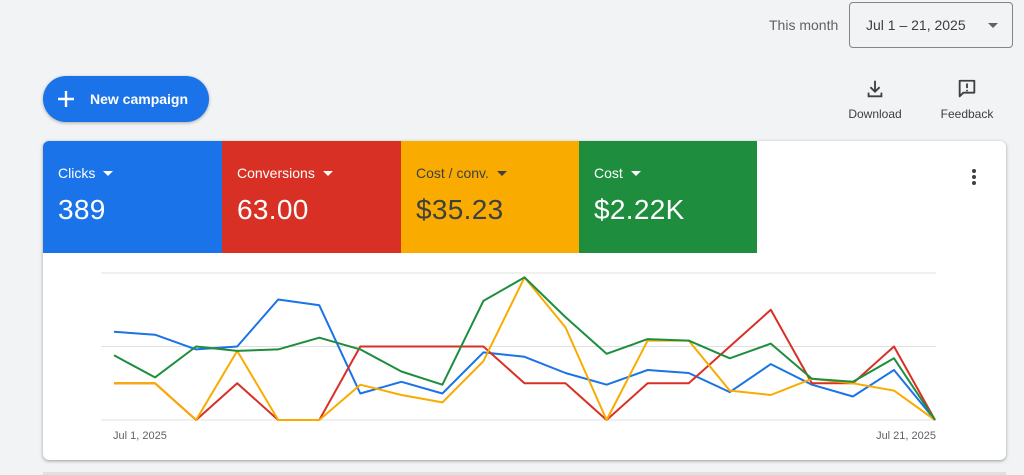  I want to click on download-button: Download, so click(875, 99).